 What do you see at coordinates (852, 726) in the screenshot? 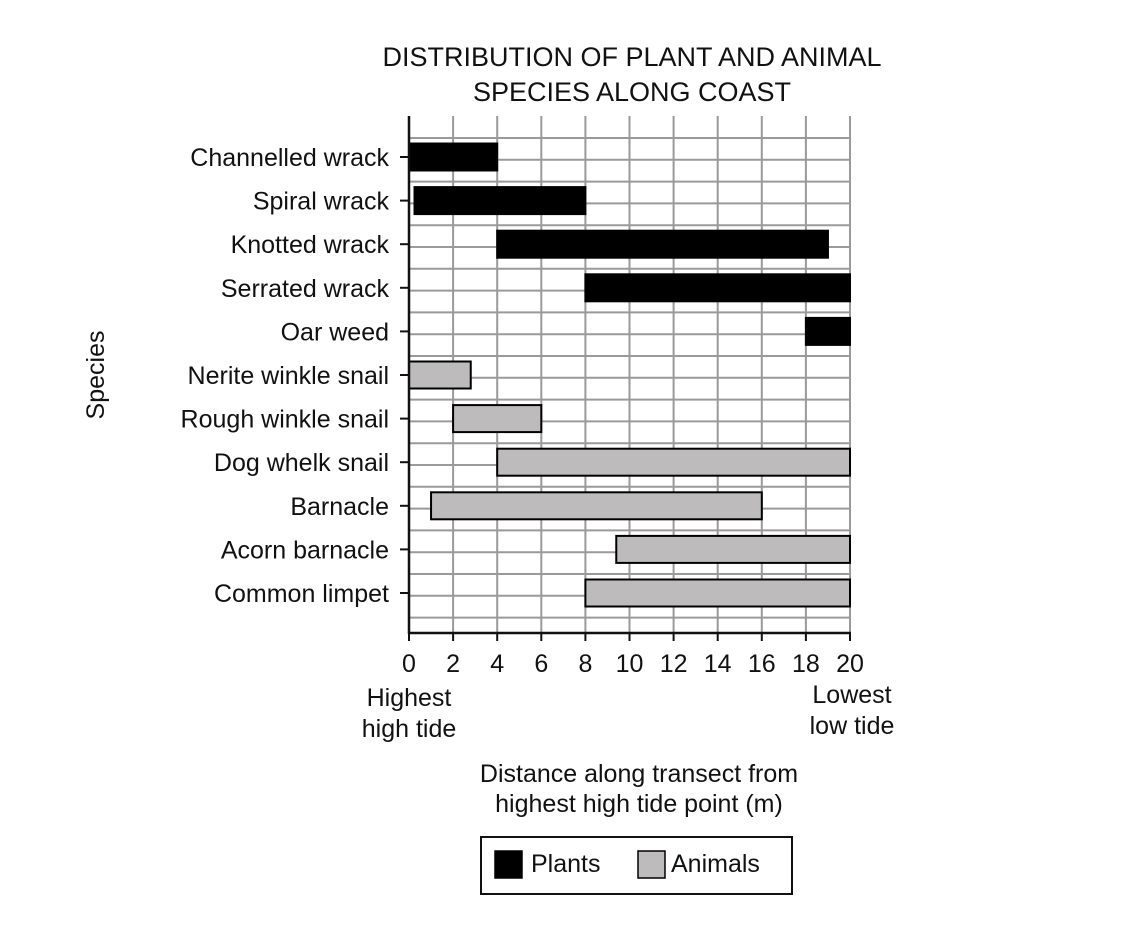
I see `x-annotation-right-line-2: low tide` at bounding box center [852, 726].